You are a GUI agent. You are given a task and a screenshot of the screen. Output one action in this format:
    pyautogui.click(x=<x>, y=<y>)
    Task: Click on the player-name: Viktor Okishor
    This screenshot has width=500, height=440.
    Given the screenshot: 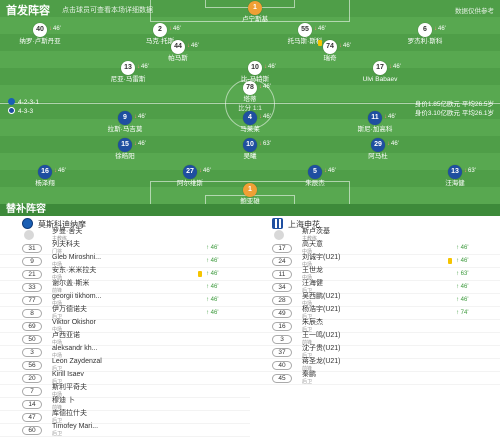 What is the action you would take?
    pyautogui.click(x=74, y=322)
    